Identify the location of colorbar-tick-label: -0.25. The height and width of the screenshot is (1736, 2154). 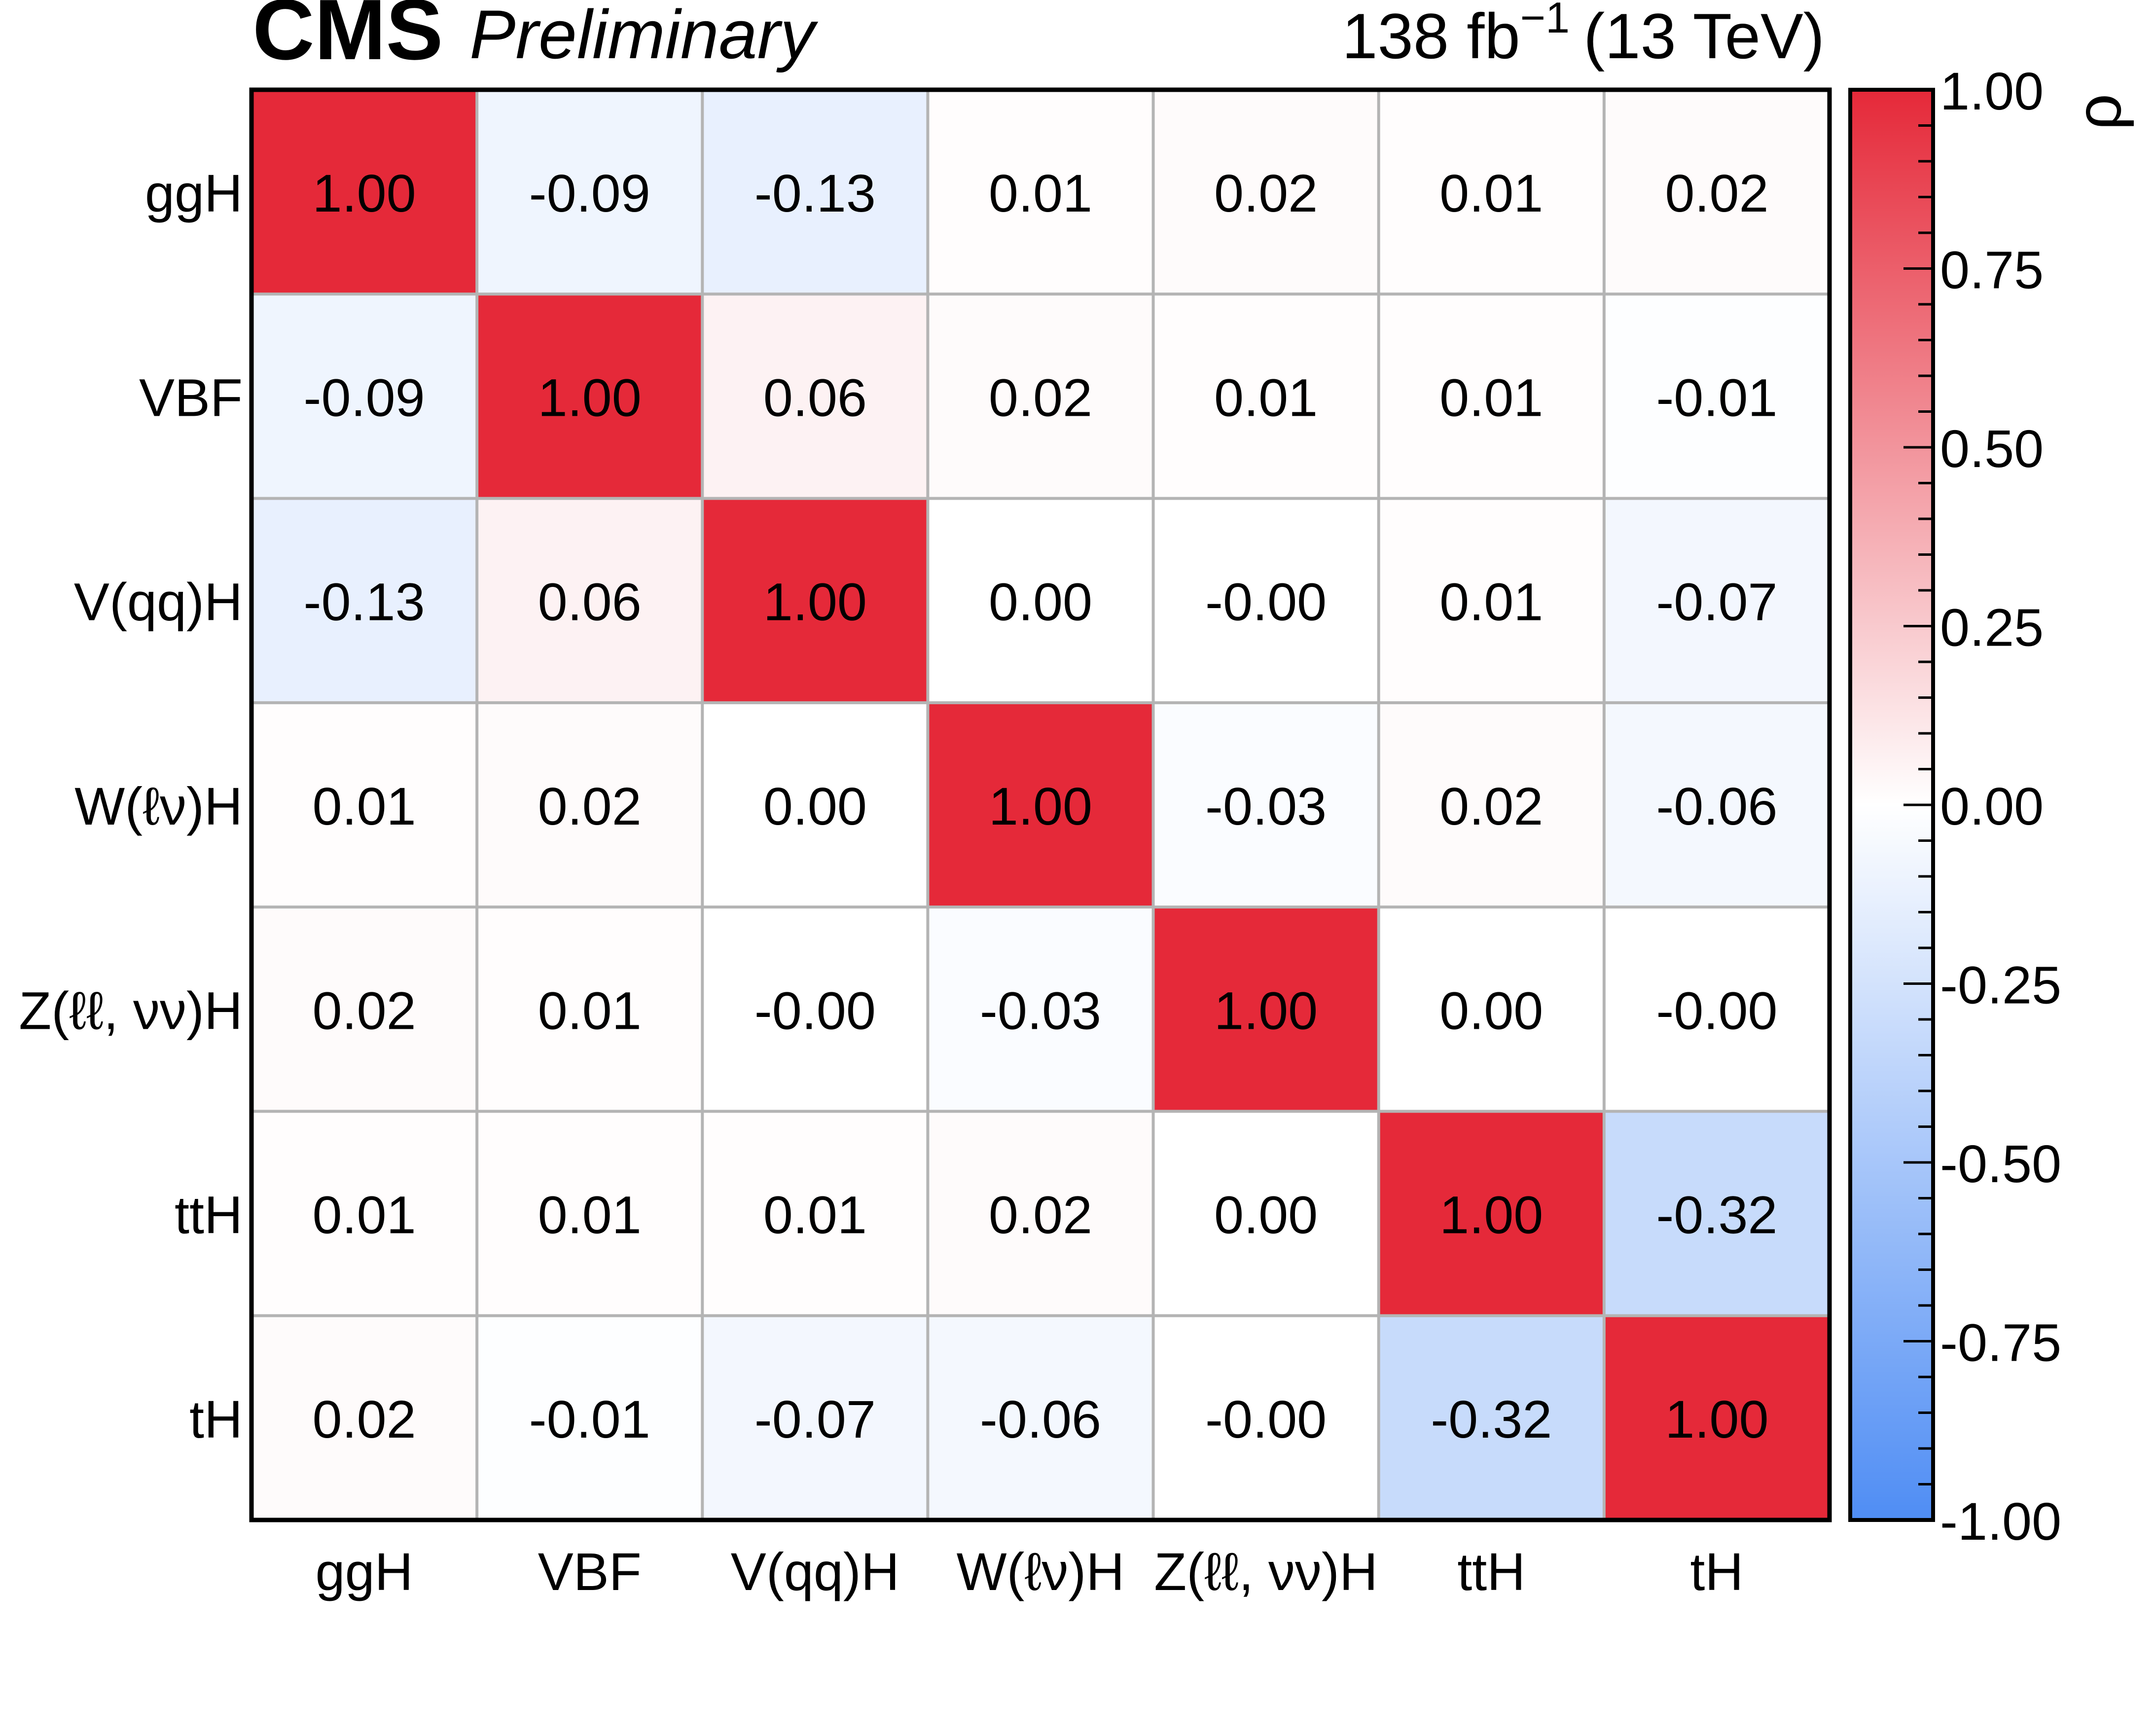
(2000, 985).